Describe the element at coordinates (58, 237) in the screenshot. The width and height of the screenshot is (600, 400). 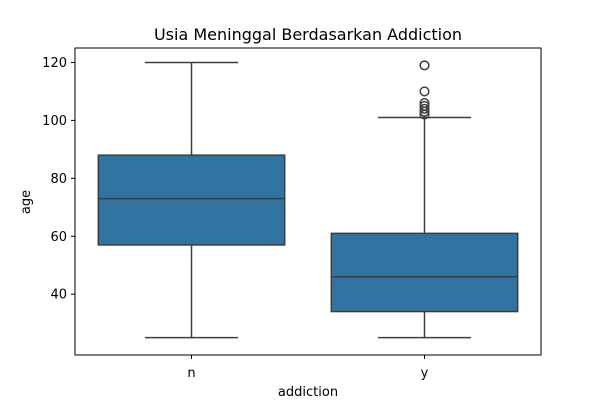
I see `y-tick-label: 60` at that location.